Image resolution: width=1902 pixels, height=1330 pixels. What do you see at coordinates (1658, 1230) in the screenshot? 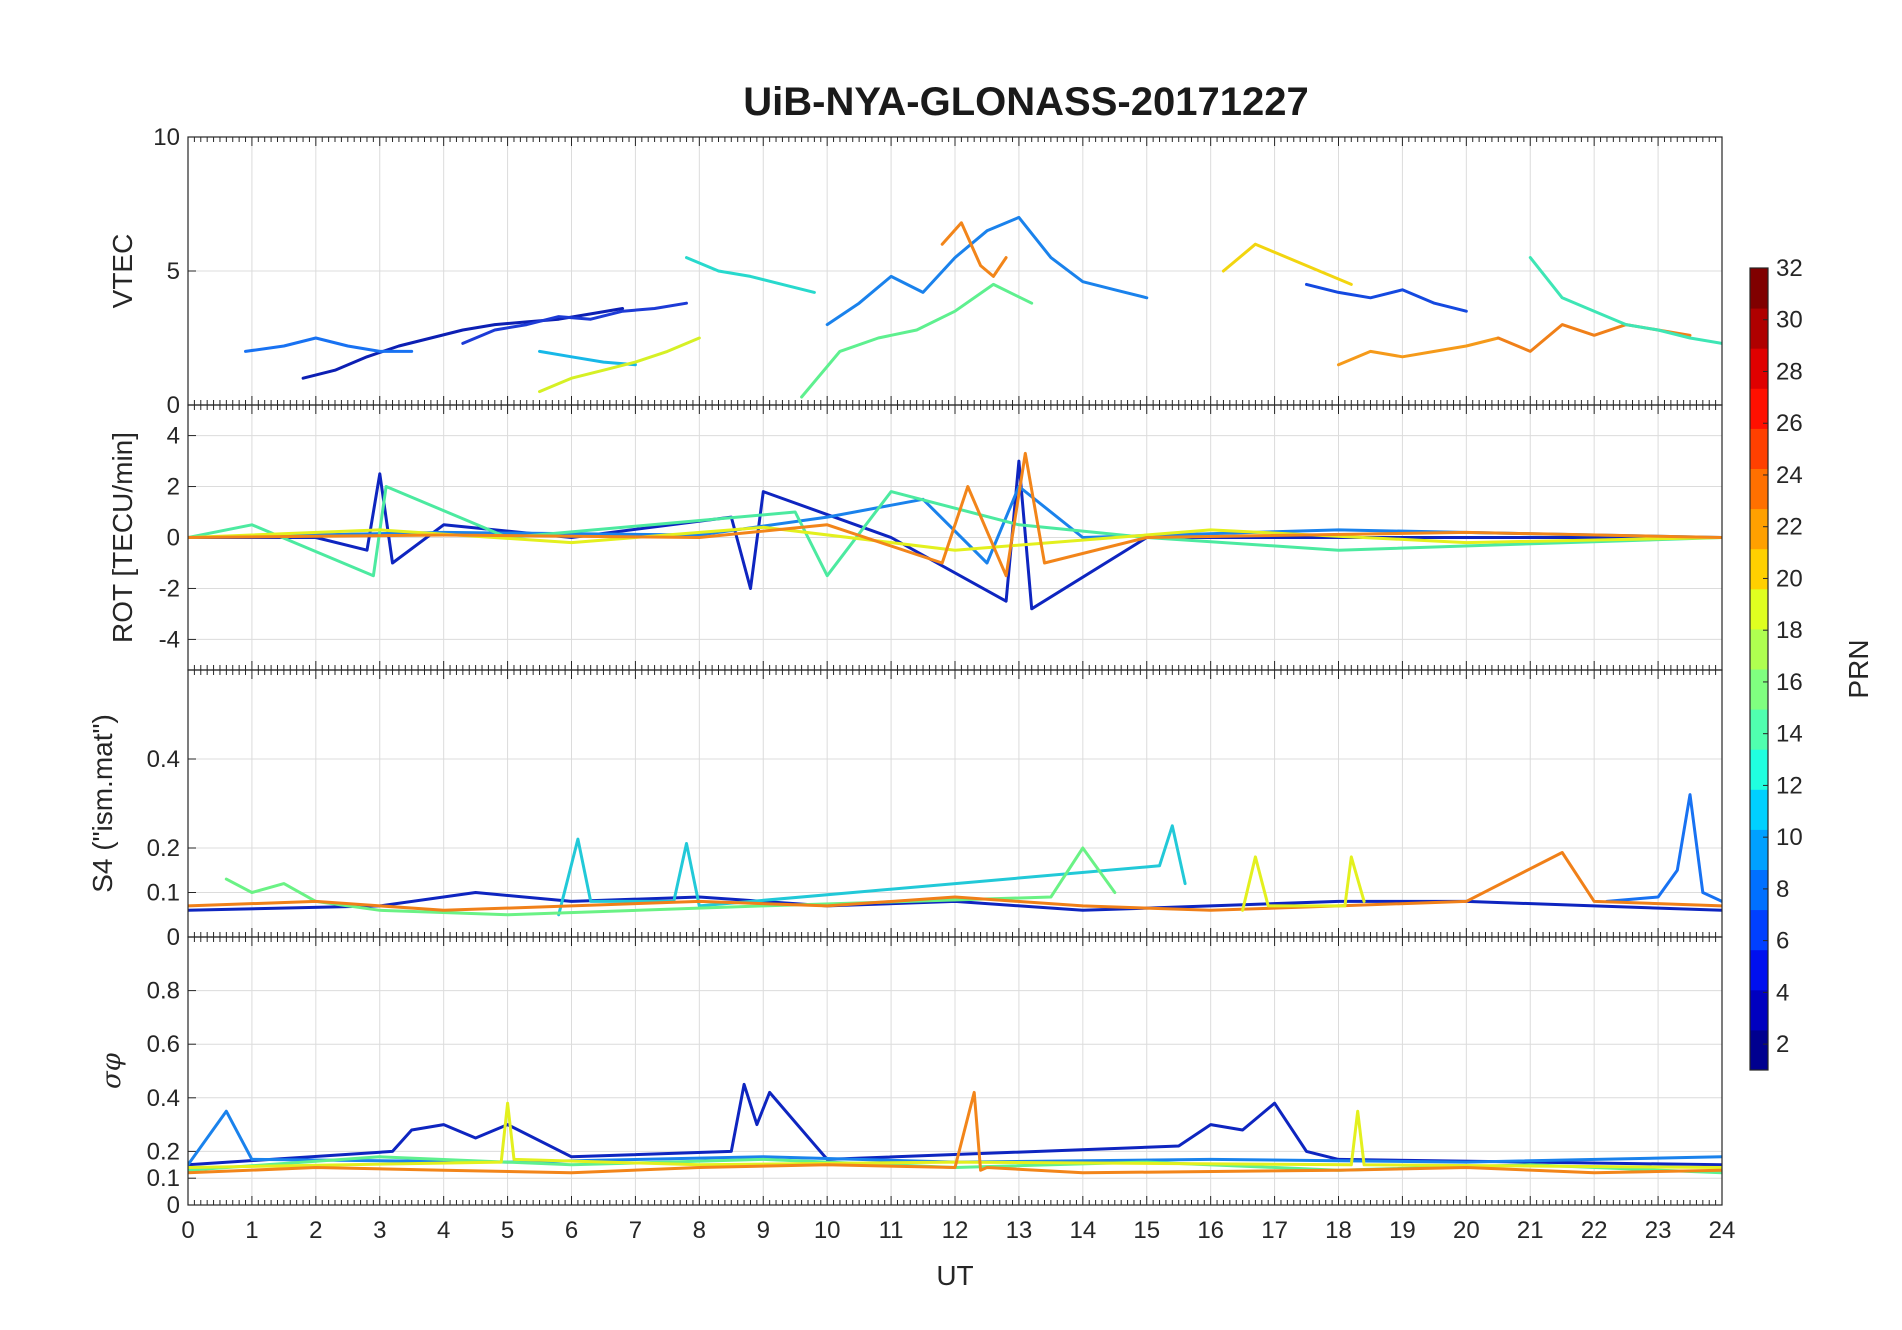
I see `x-tick-label: 23` at bounding box center [1658, 1230].